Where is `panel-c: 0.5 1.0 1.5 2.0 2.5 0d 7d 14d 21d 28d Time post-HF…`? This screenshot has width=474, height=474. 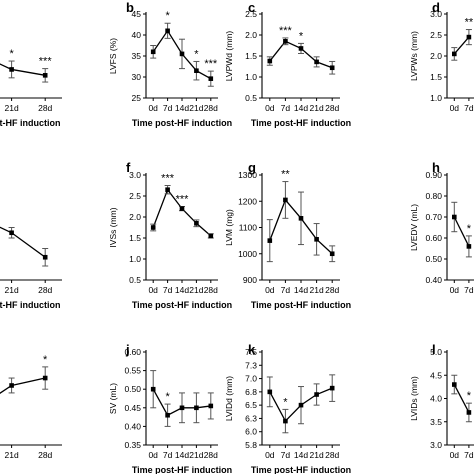 panel-c: 0.5 1.0 1.5 2.0 2.5 0d 7d 14d 21d 28d Time post-HF… is located at coordinates (287, 64).